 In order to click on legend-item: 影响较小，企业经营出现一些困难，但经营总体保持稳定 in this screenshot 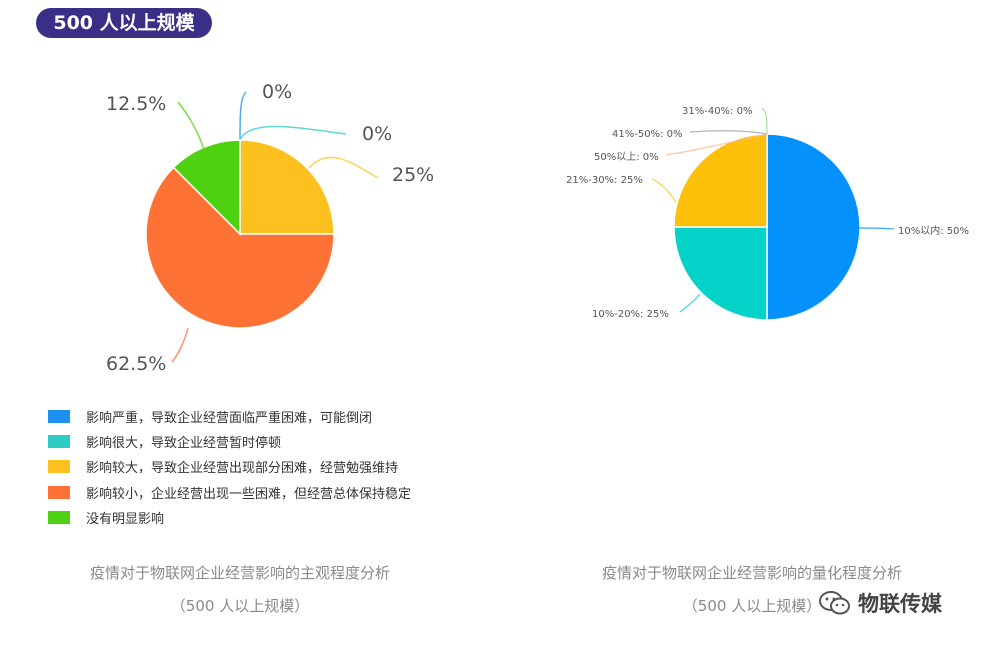, I will do `click(229, 492)`.